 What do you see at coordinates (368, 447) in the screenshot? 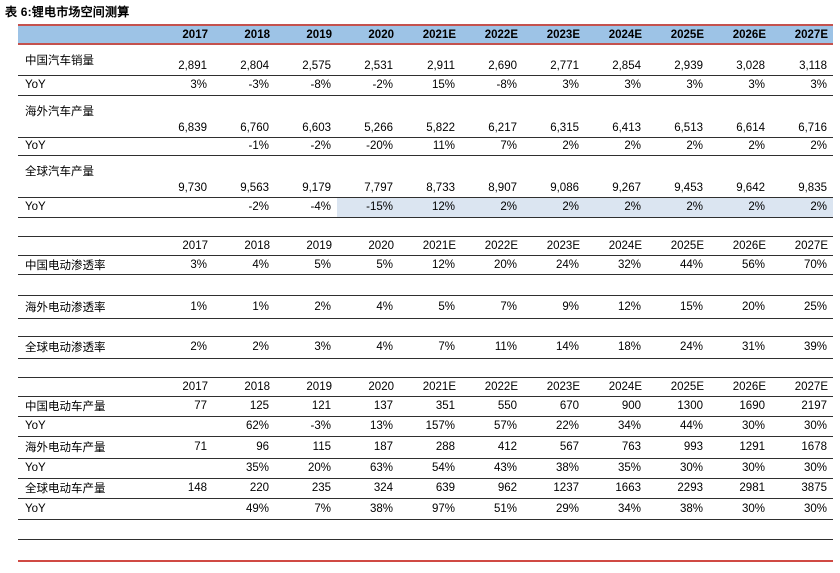
I see `value-cell: 187` at bounding box center [368, 447].